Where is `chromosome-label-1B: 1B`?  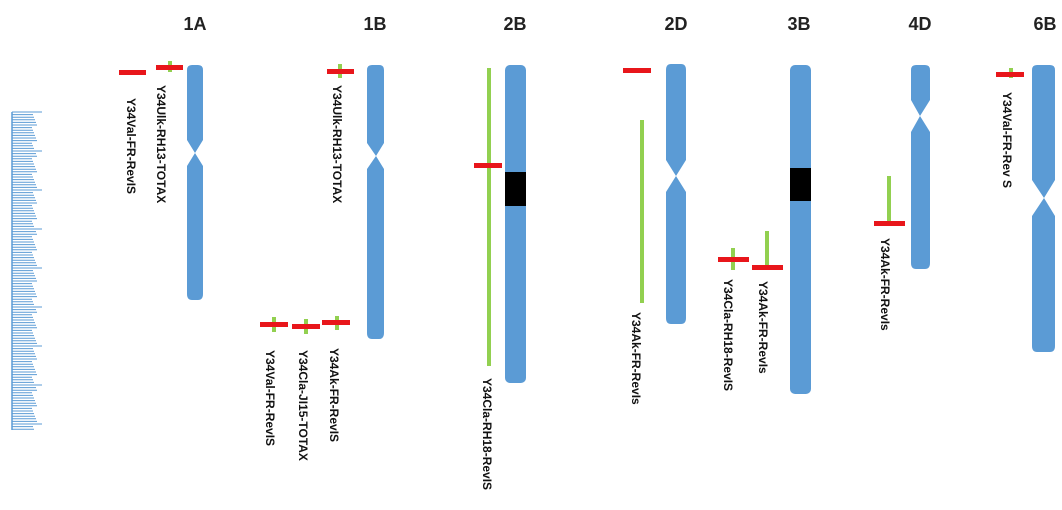
chromosome-label-1B: 1B is located at coordinates (374, 24).